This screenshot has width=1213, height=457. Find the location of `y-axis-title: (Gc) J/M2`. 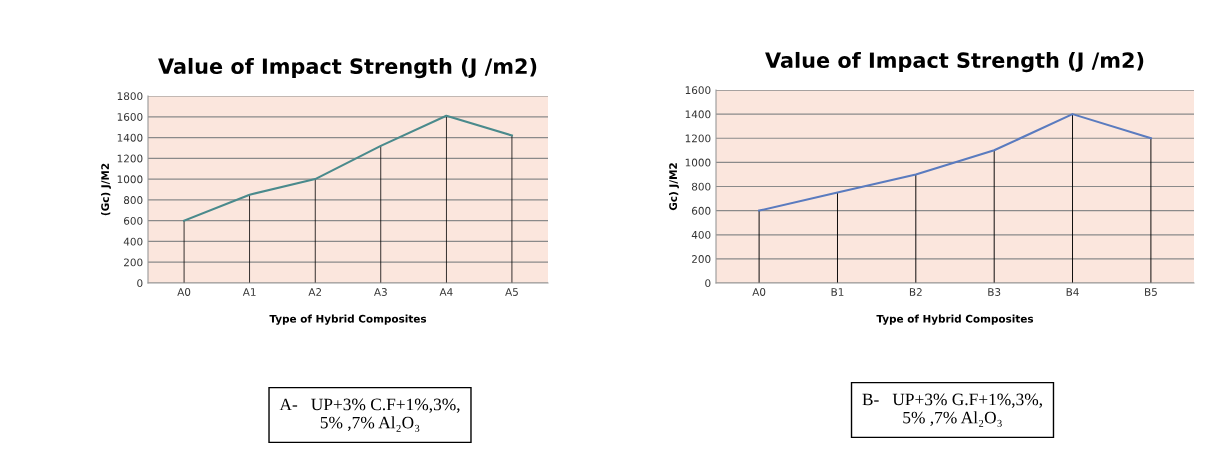

y-axis-title: (Gc) J/M2 is located at coordinates (106, 189).